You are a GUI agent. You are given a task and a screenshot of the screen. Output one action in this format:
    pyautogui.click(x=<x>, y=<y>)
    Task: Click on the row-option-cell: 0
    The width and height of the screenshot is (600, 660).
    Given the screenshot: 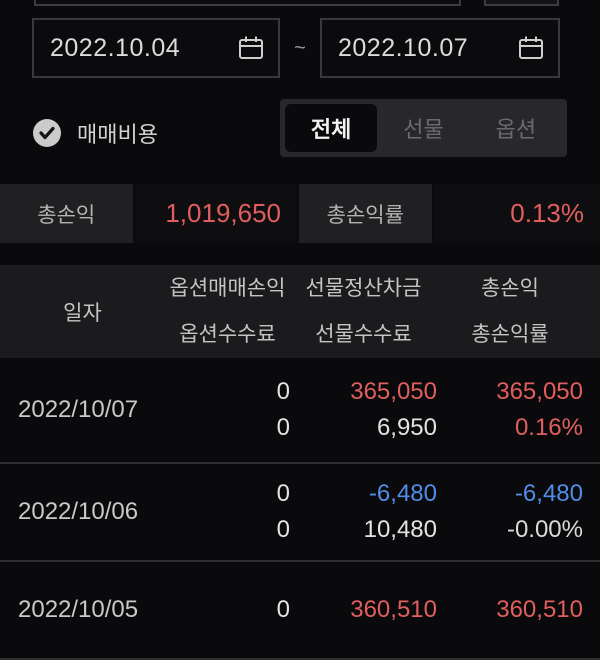 What is the action you would take?
    pyautogui.click(x=227, y=610)
    